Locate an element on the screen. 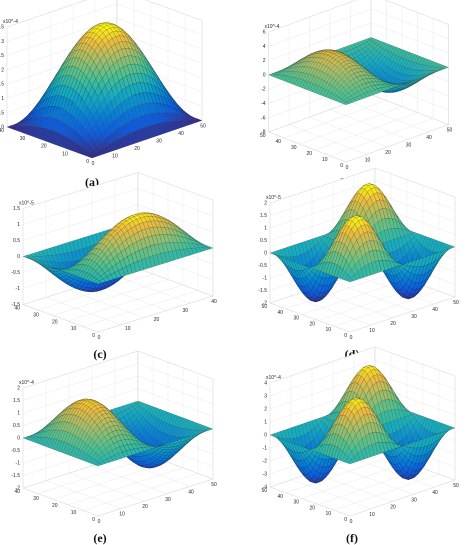 The height and width of the screenshot is (545, 474). panel-b-xgrid-line is located at coordinates (327, 89).